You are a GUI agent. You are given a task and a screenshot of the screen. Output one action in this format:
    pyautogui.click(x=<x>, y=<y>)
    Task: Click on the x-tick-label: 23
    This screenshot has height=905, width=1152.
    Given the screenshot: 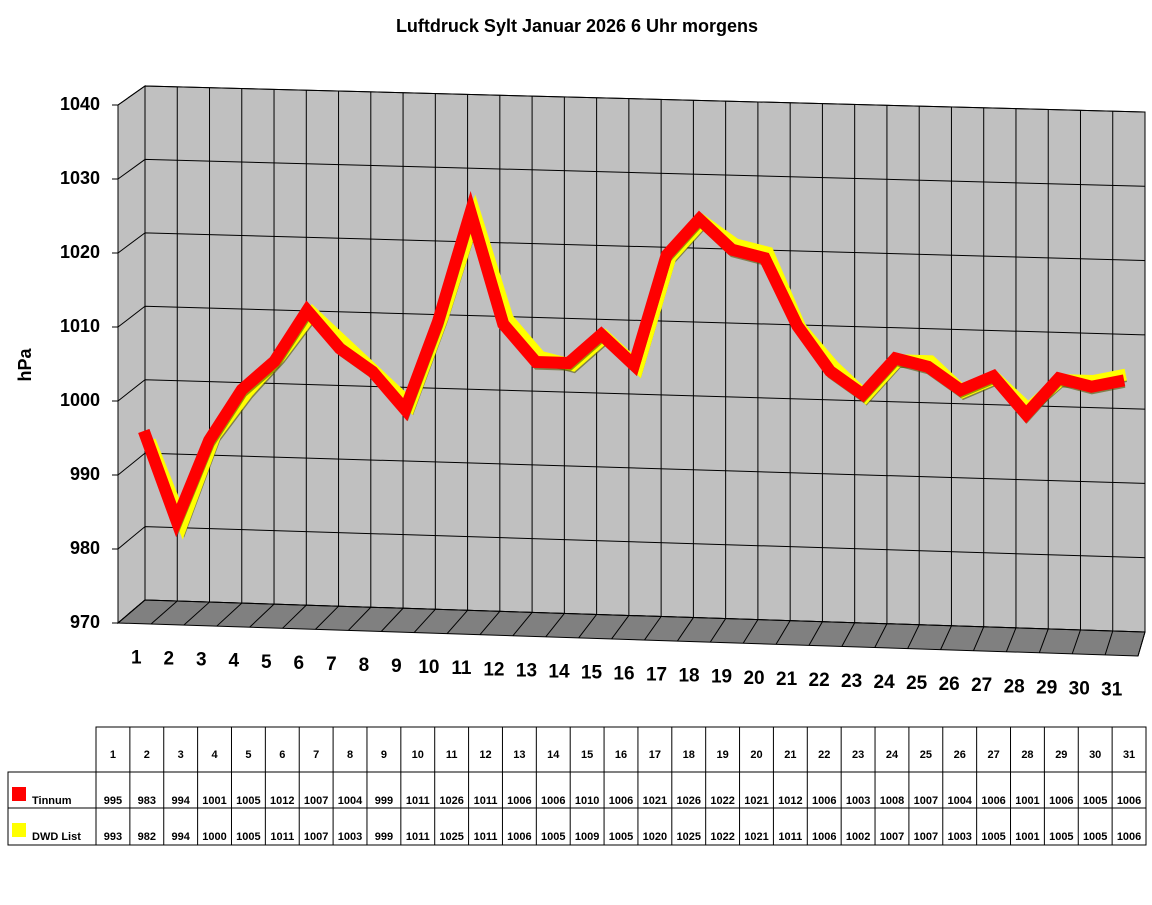 What is the action you would take?
    pyautogui.click(x=851, y=681)
    